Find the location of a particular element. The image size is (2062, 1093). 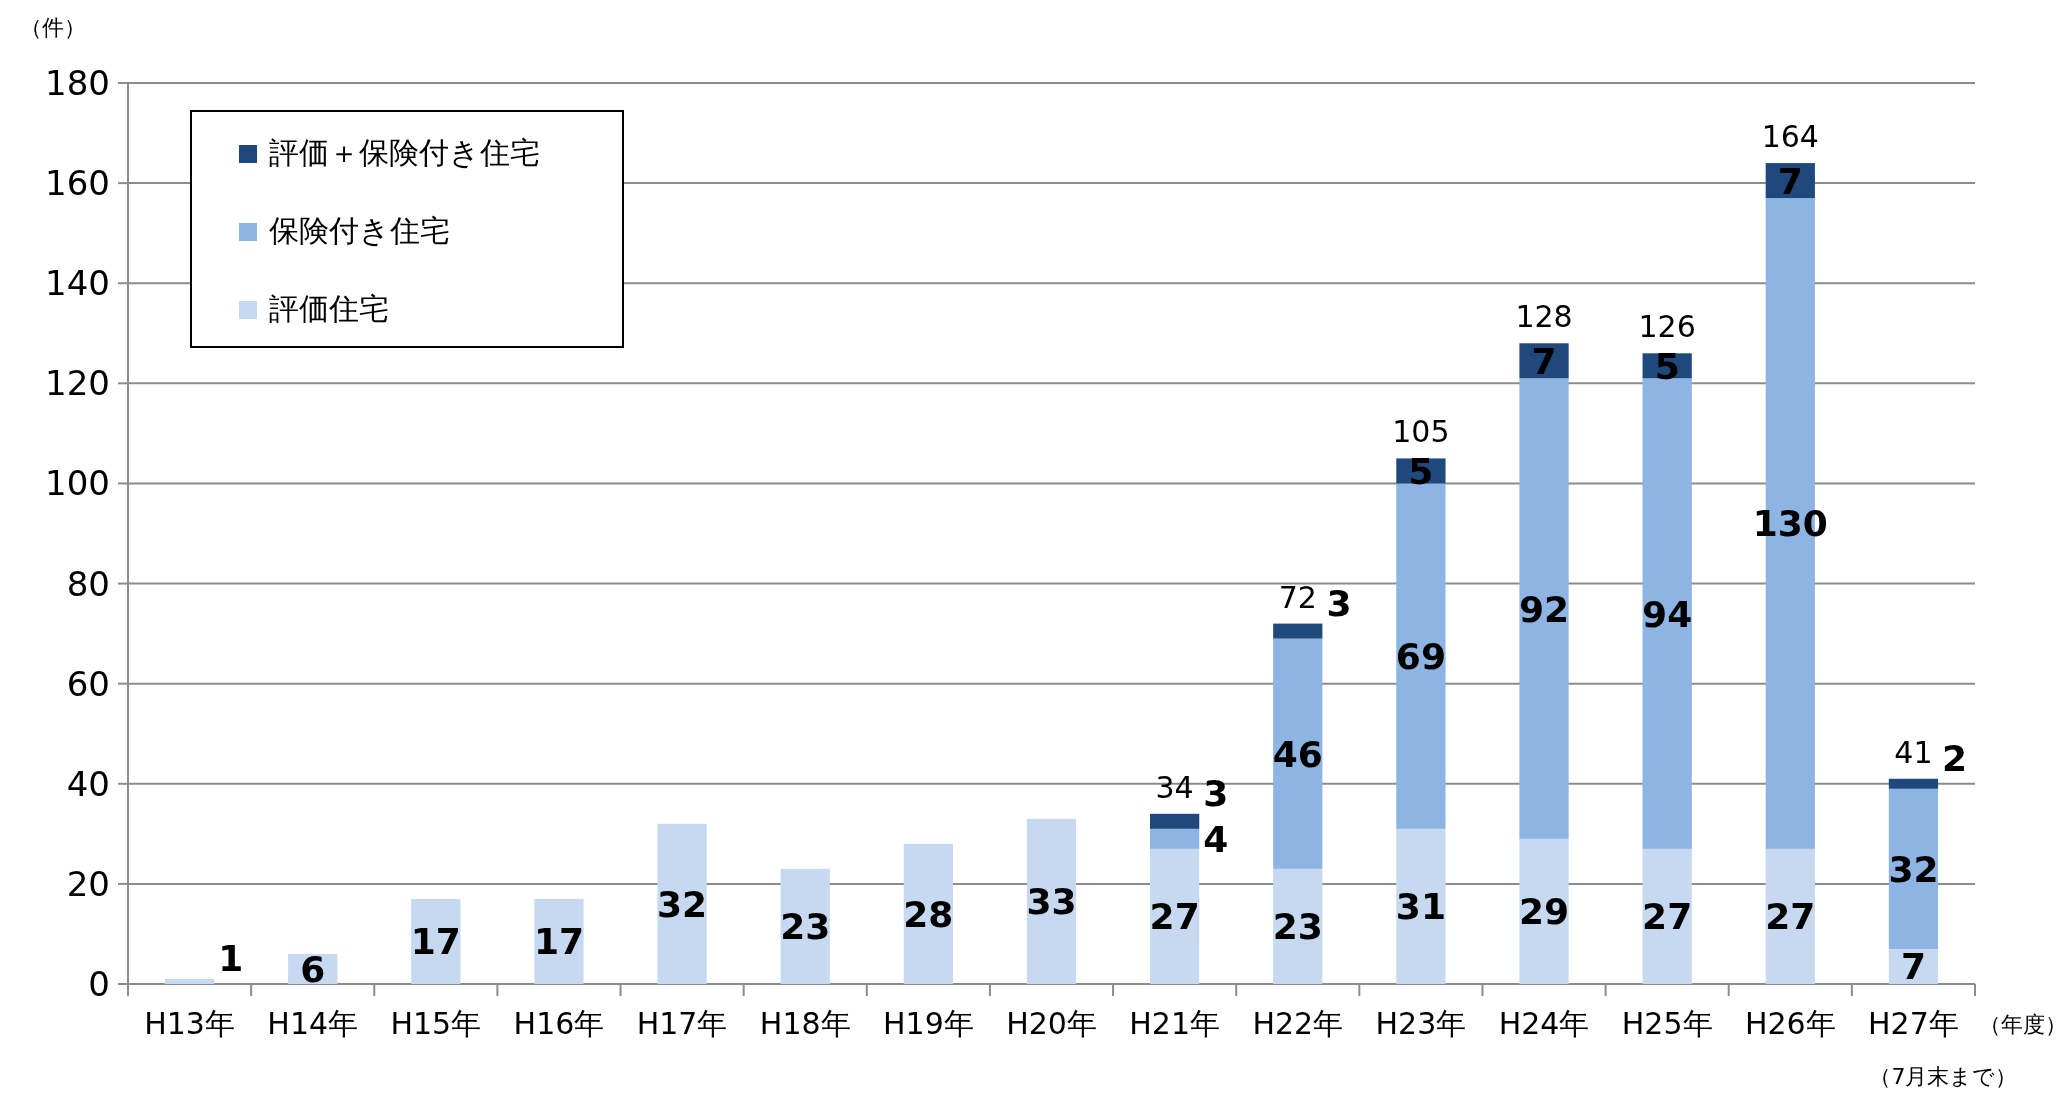

x-tick-label: H24年 is located at coordinates (1544, 1023).